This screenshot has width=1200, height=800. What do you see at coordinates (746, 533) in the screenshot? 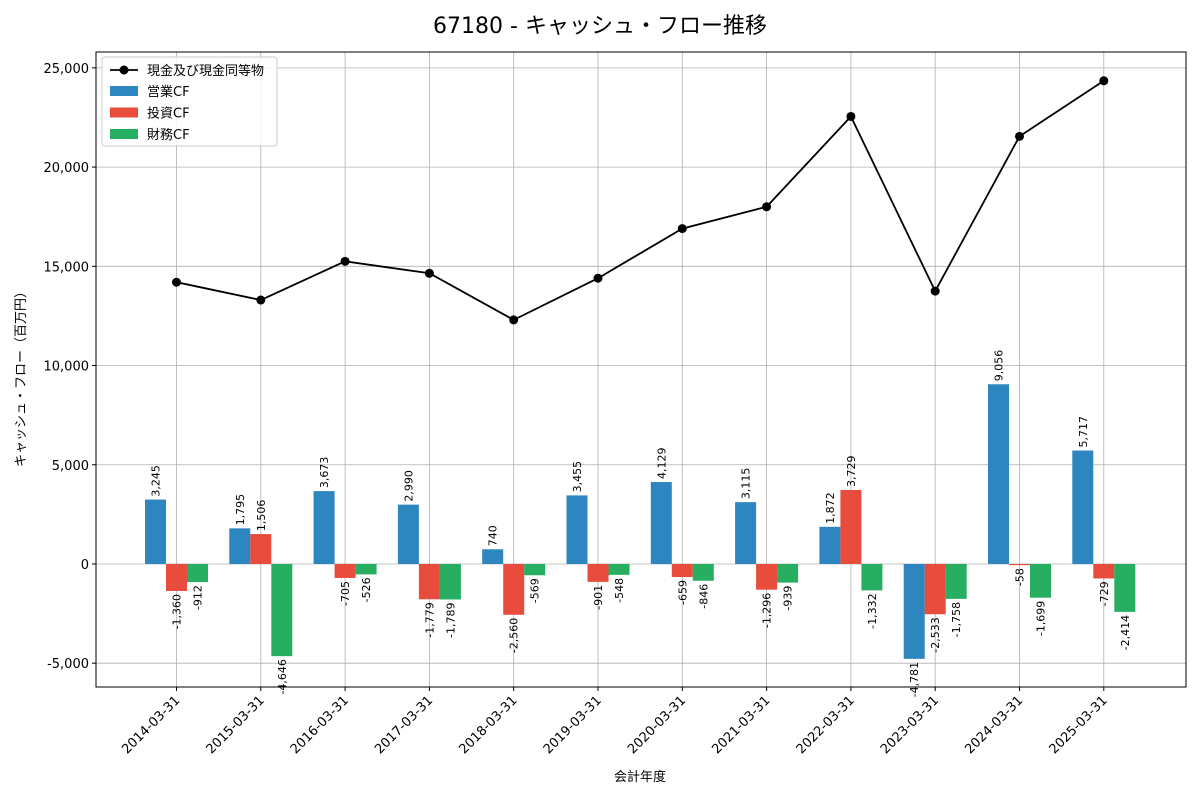
I see `bar-営業CF-2021-03-31` at bounding box center [746, 533].